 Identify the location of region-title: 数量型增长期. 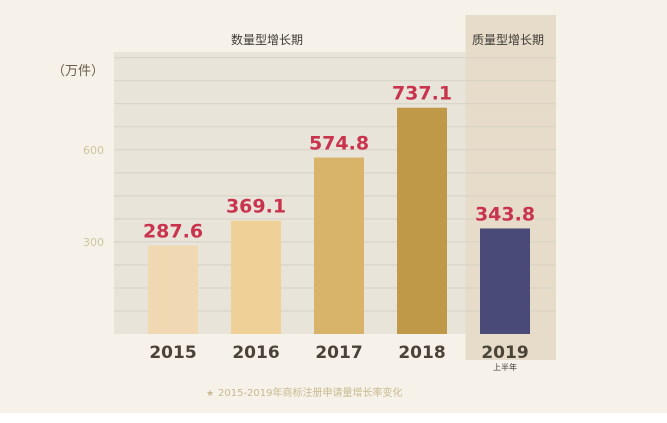
(267, 39).